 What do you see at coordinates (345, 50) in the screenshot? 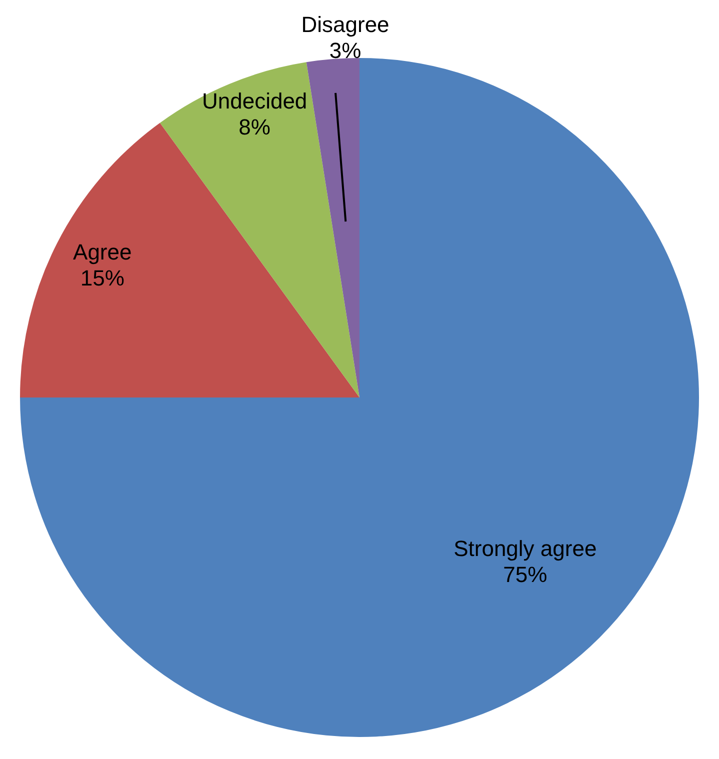
I see `data-label: 3%` at bounding box center [345, 50].